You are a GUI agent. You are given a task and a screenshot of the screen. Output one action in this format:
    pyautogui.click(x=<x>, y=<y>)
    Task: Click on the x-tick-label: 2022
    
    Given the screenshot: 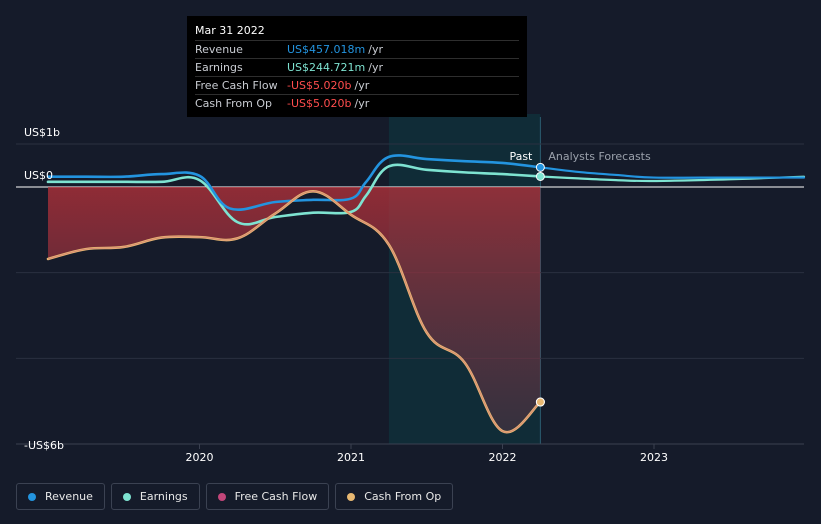 What is the action you would take?
    pyautogui.click(x=503, y=457)
    